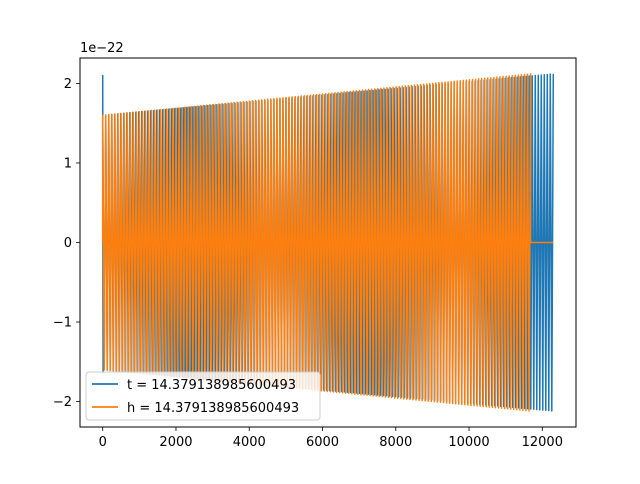 The width and height of the screenshot is (640, 484). What do you see at coordinates (468, 442) in the screenshot?
I see `x-tick-label: 10000` at bounding box center [468, 442].